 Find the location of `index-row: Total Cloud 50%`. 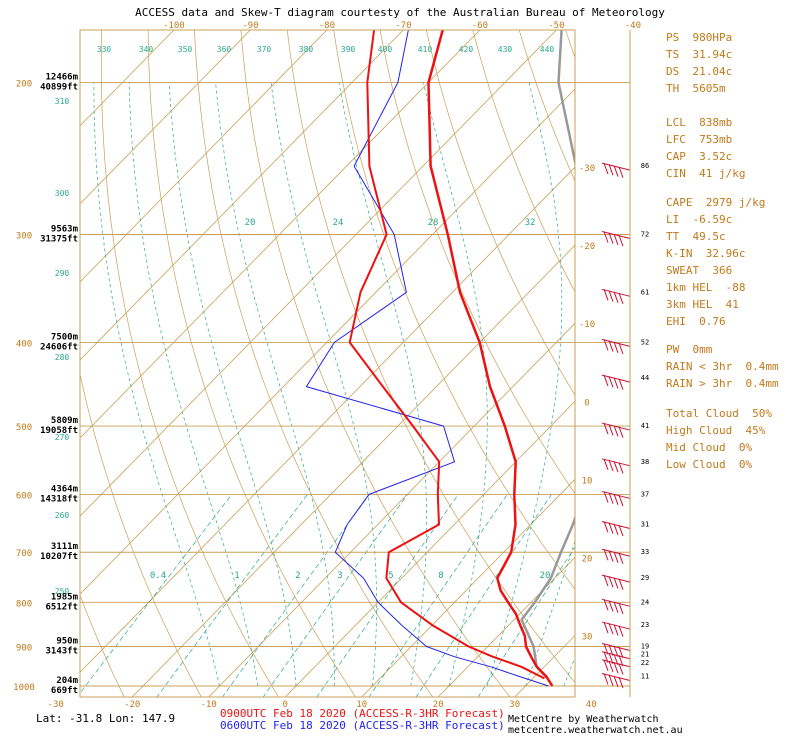

index-row: Total Cloud 50% is located at coordinates (719, 413).